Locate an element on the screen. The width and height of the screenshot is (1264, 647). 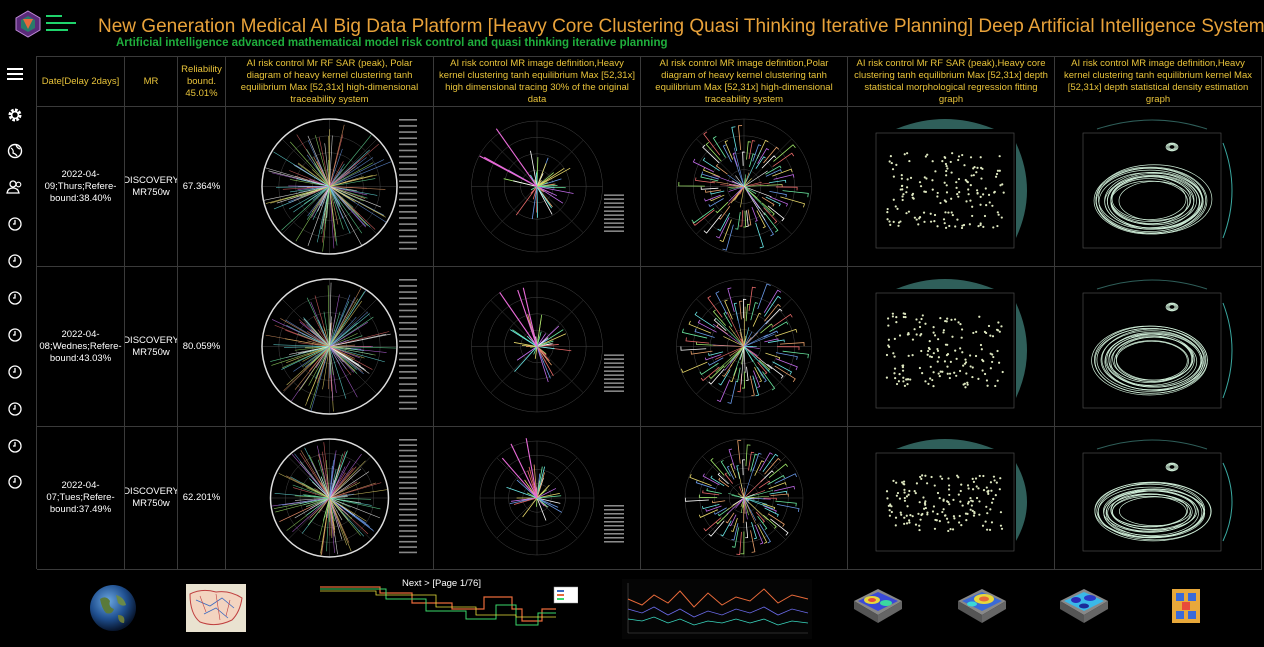
footer-bar: Next > [Page 1/76] is located at coordinates (649, 608).